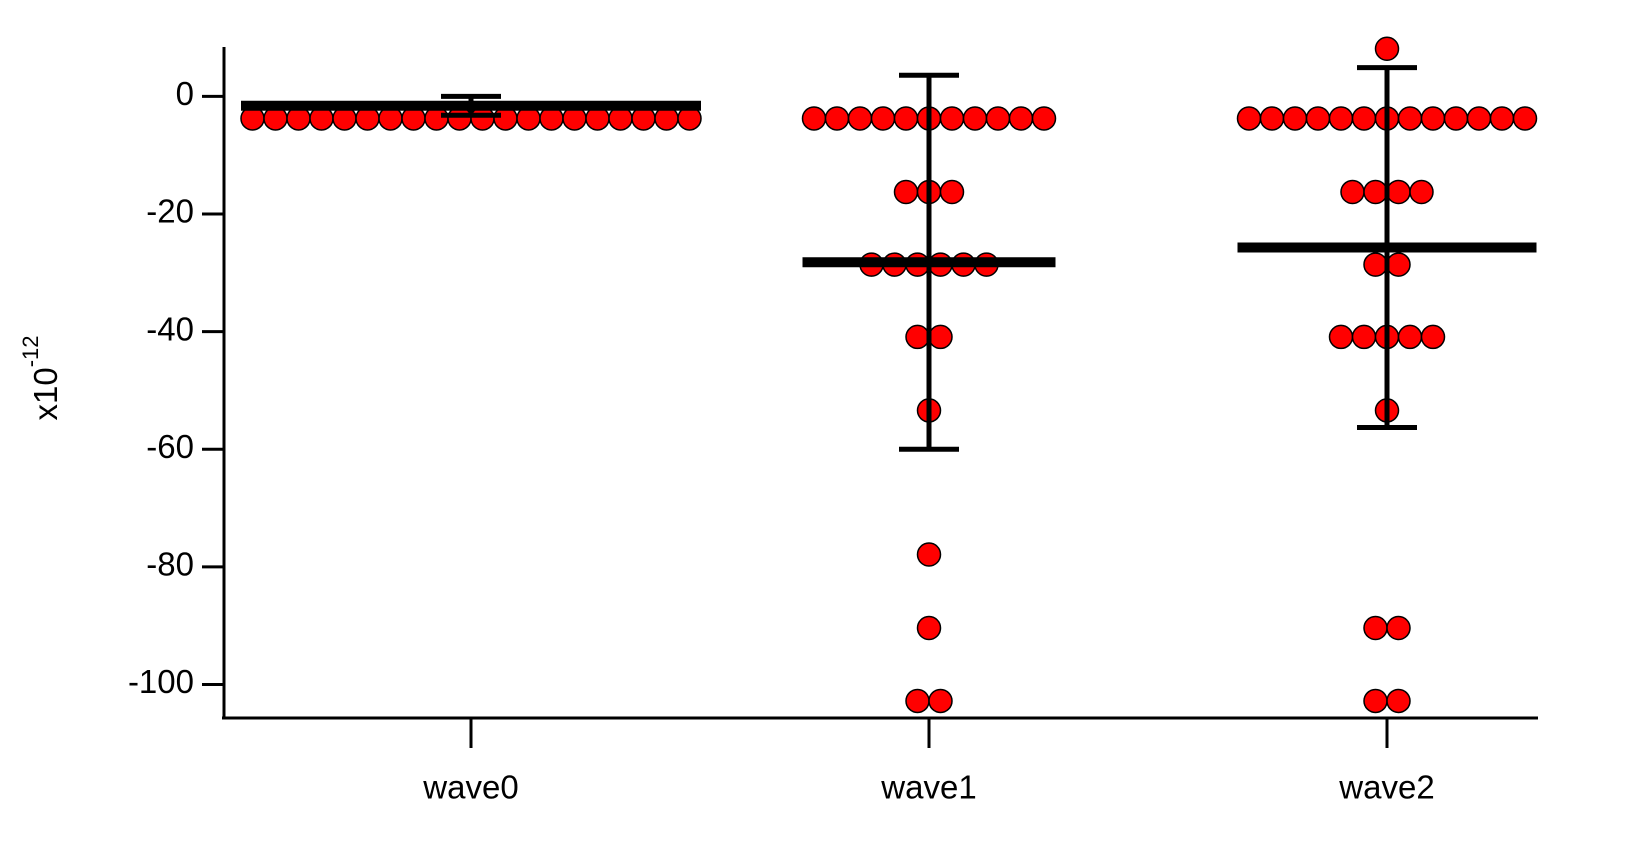 Image resolution: width=1641 pixels, height=866 pixels. I want to click on y-tick-label: 0, so click(185, 93).